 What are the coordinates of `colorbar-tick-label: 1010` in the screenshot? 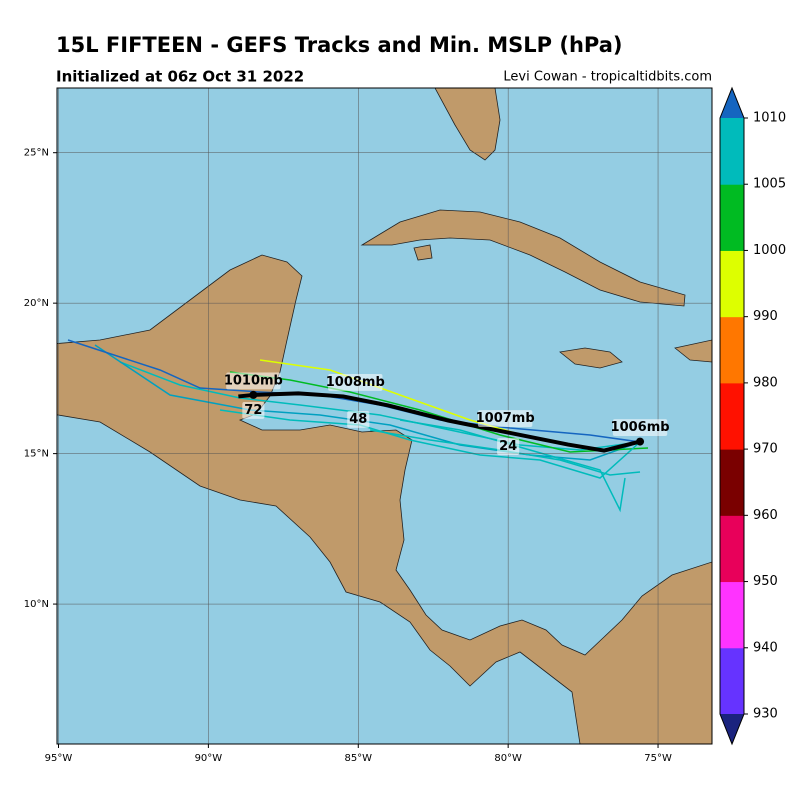 It's located at (769, 118).